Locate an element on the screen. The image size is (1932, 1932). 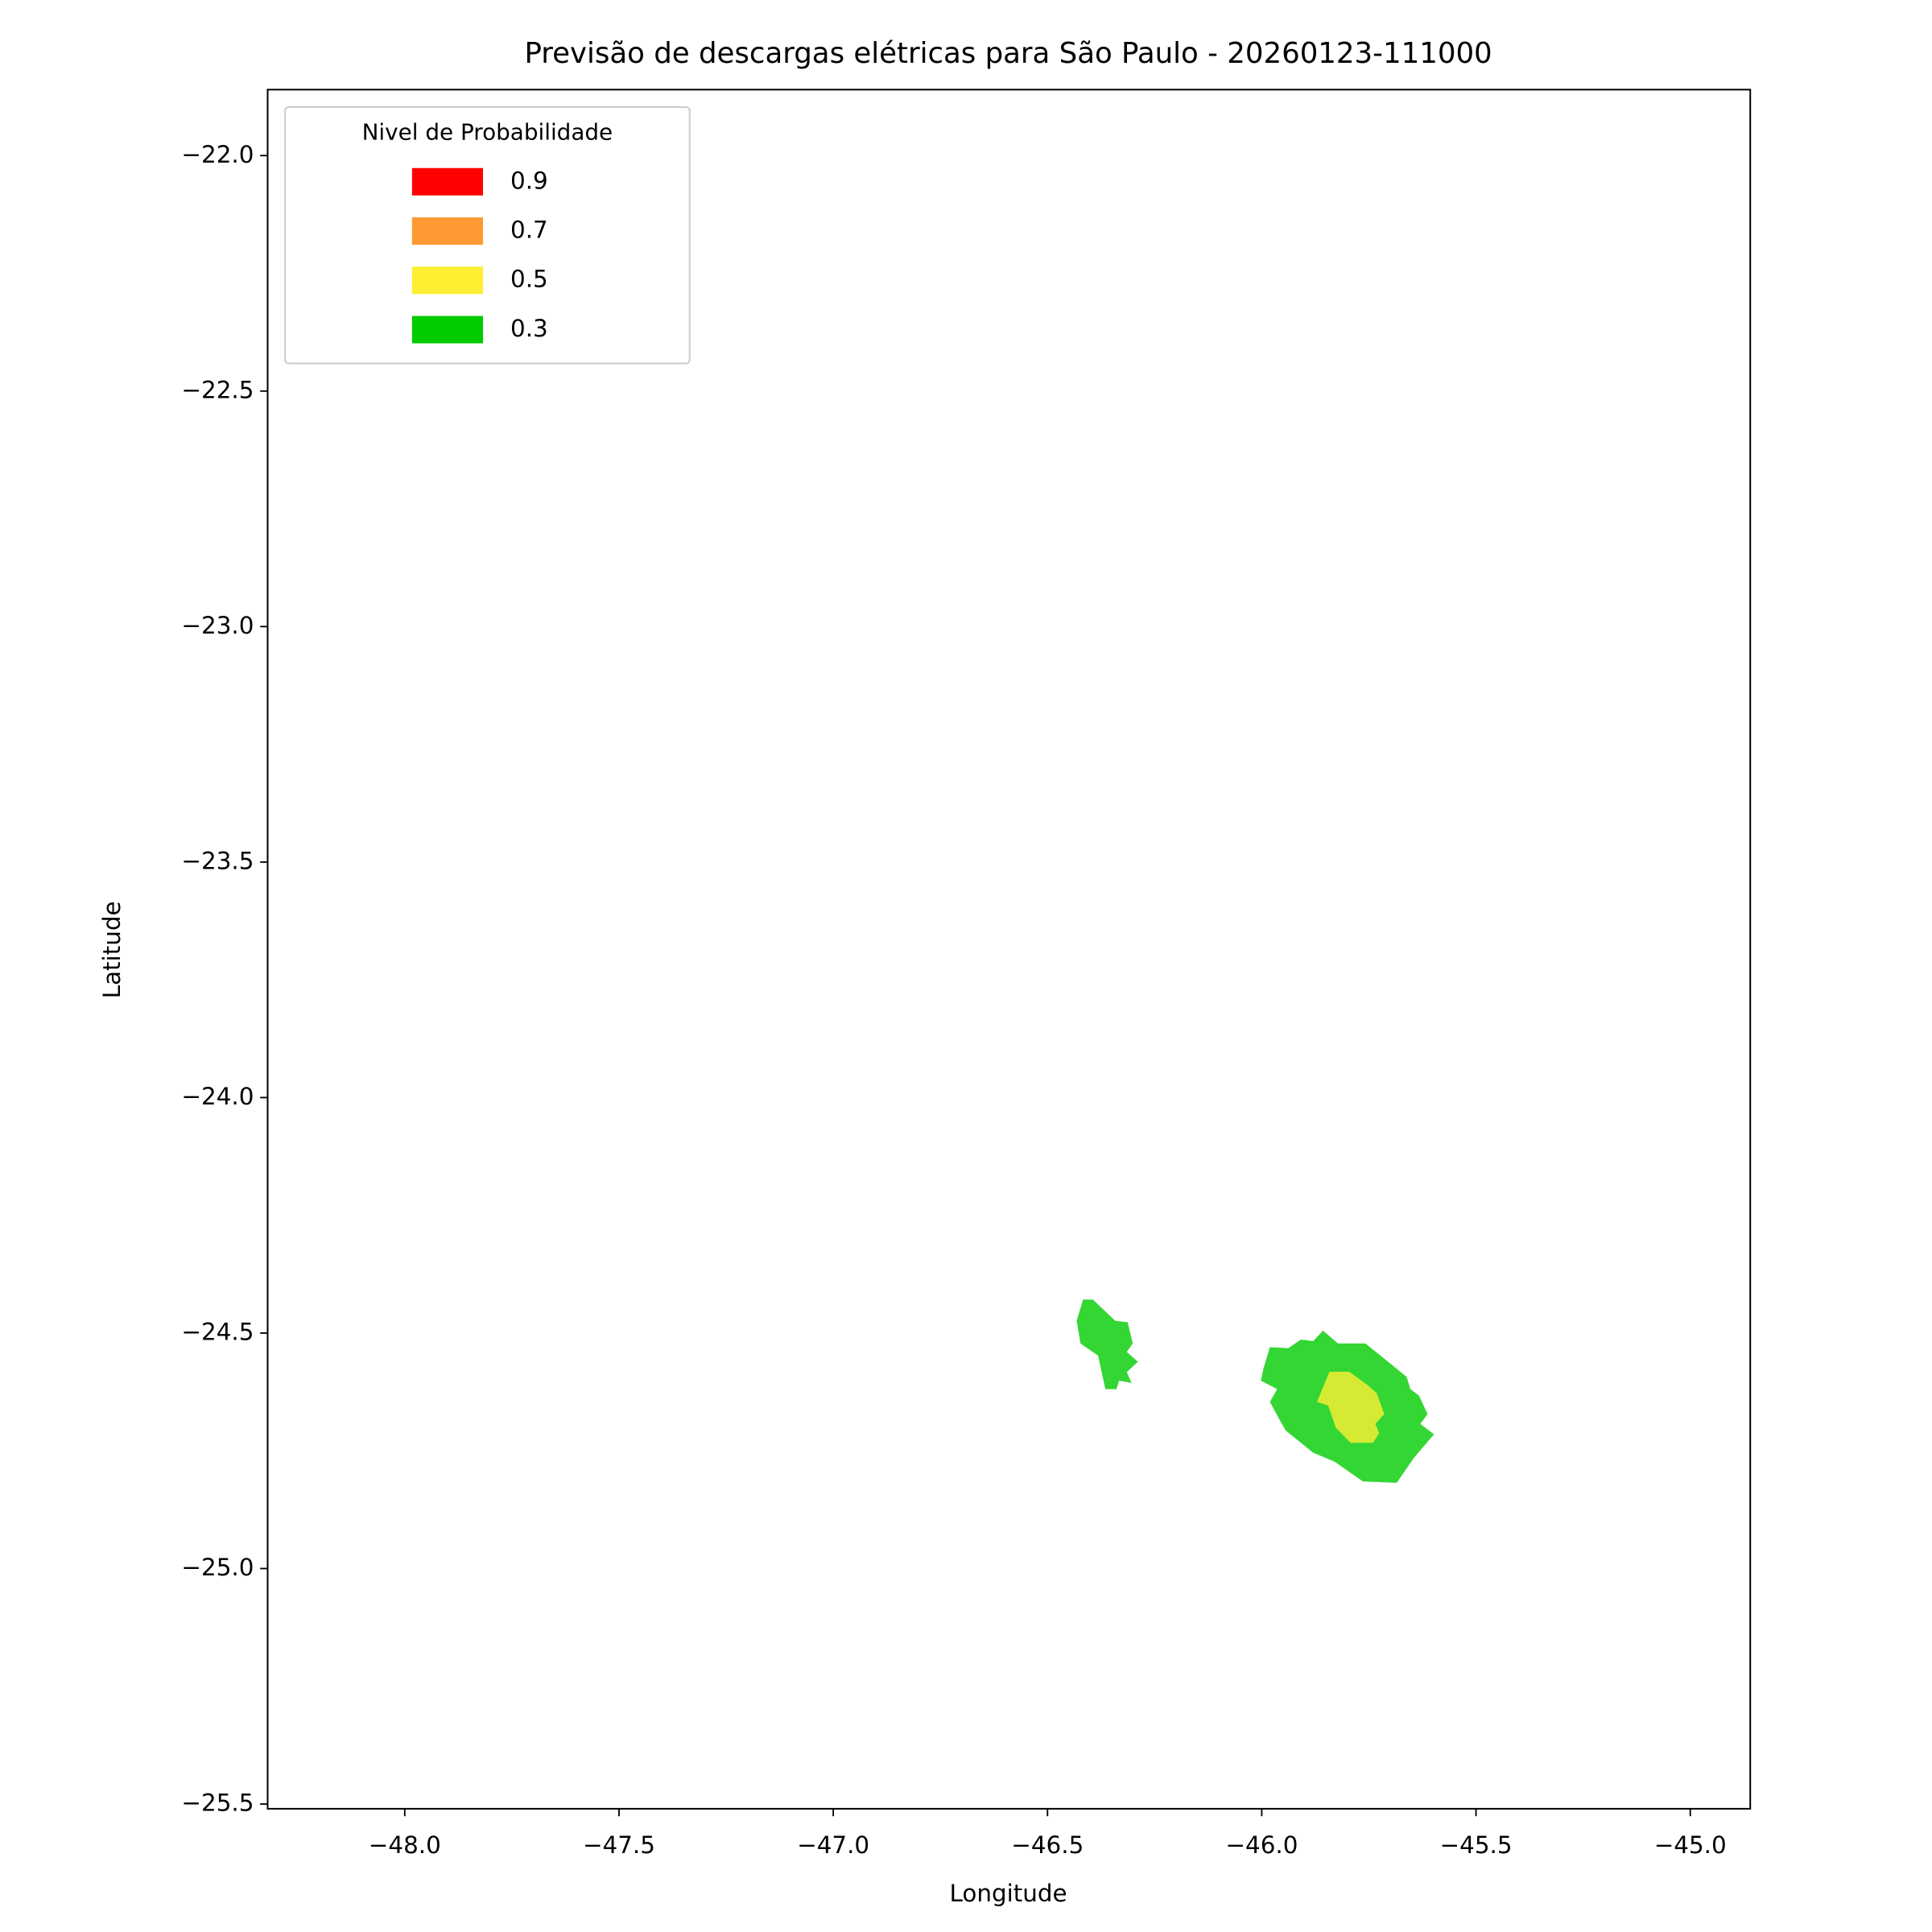
y-tick-label: −25.0 is located at coordinates (217, 1567).